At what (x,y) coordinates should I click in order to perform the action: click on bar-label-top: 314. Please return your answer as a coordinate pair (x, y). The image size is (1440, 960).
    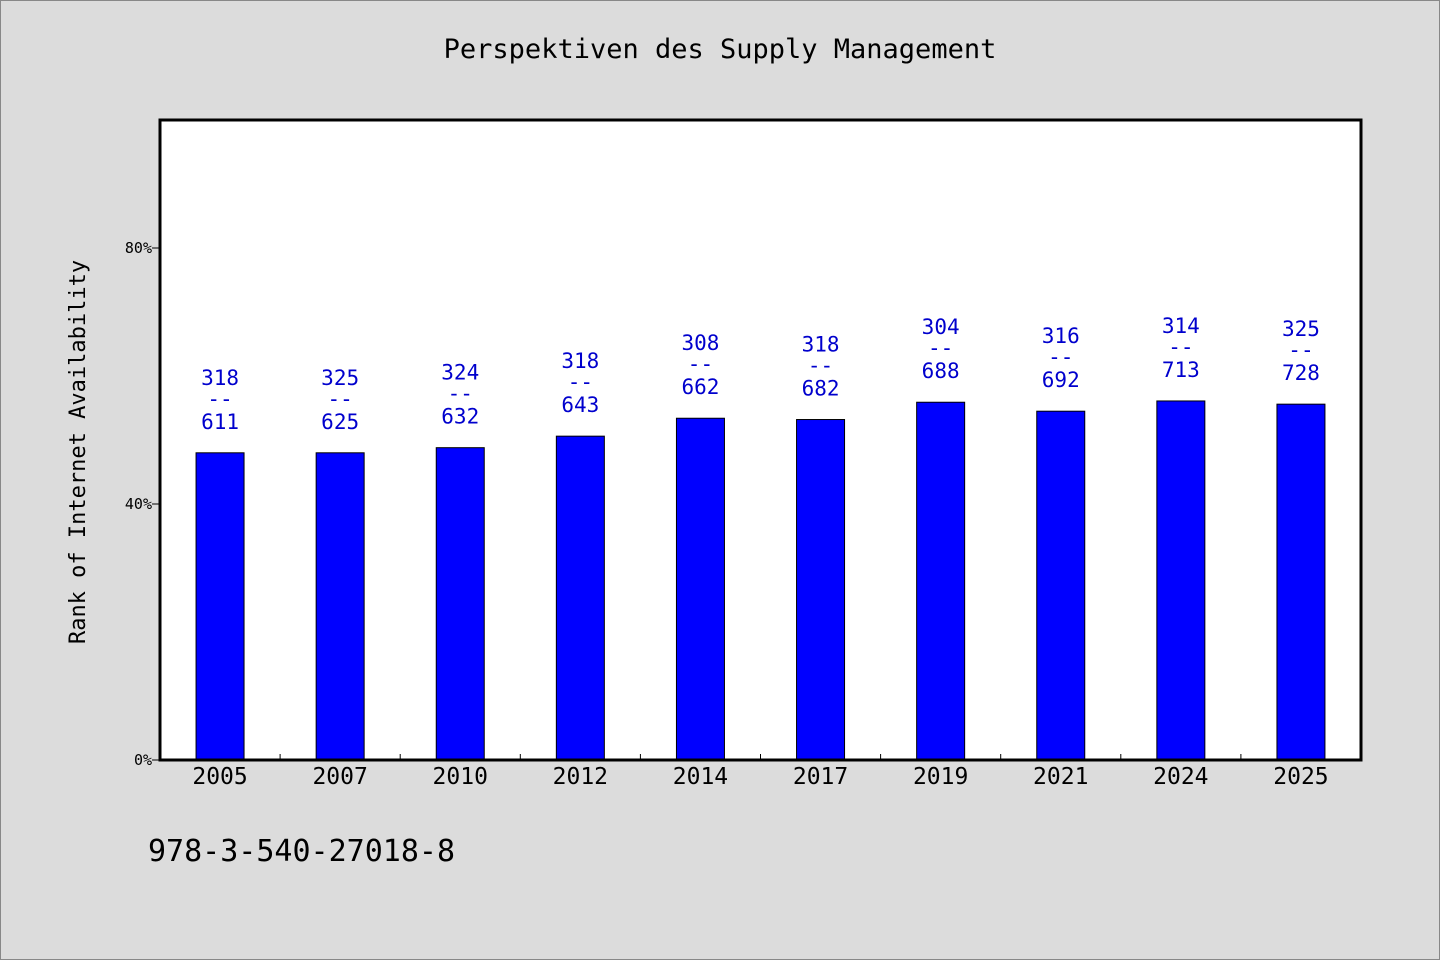
    Looking at the image, I should click on (1181, 326).